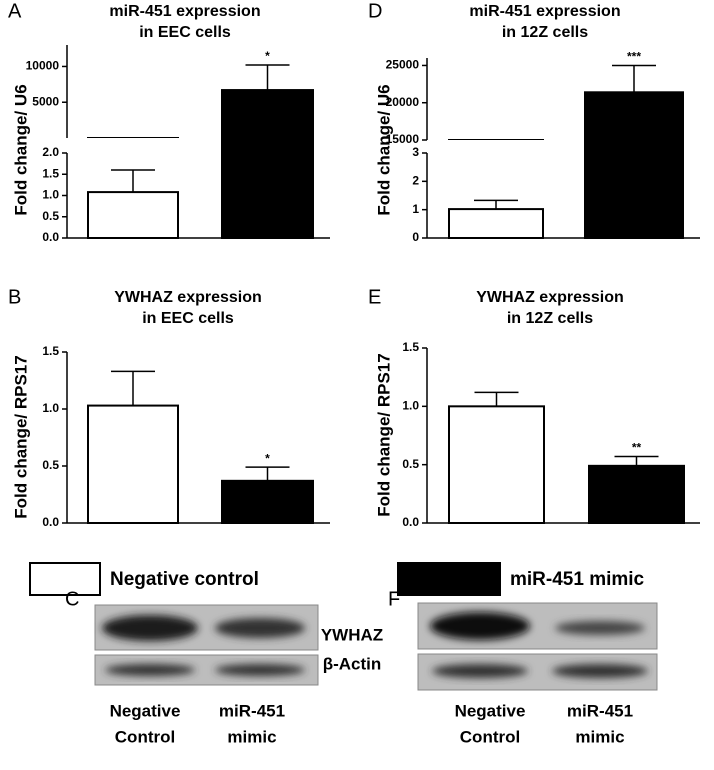 This screenshot has height=770, width=714. I want to click on significance: ***, so click(634, 57).